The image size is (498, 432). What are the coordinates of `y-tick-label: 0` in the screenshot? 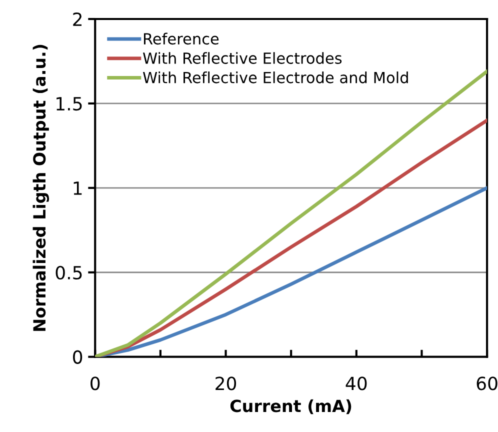 It's located at (77, 357).